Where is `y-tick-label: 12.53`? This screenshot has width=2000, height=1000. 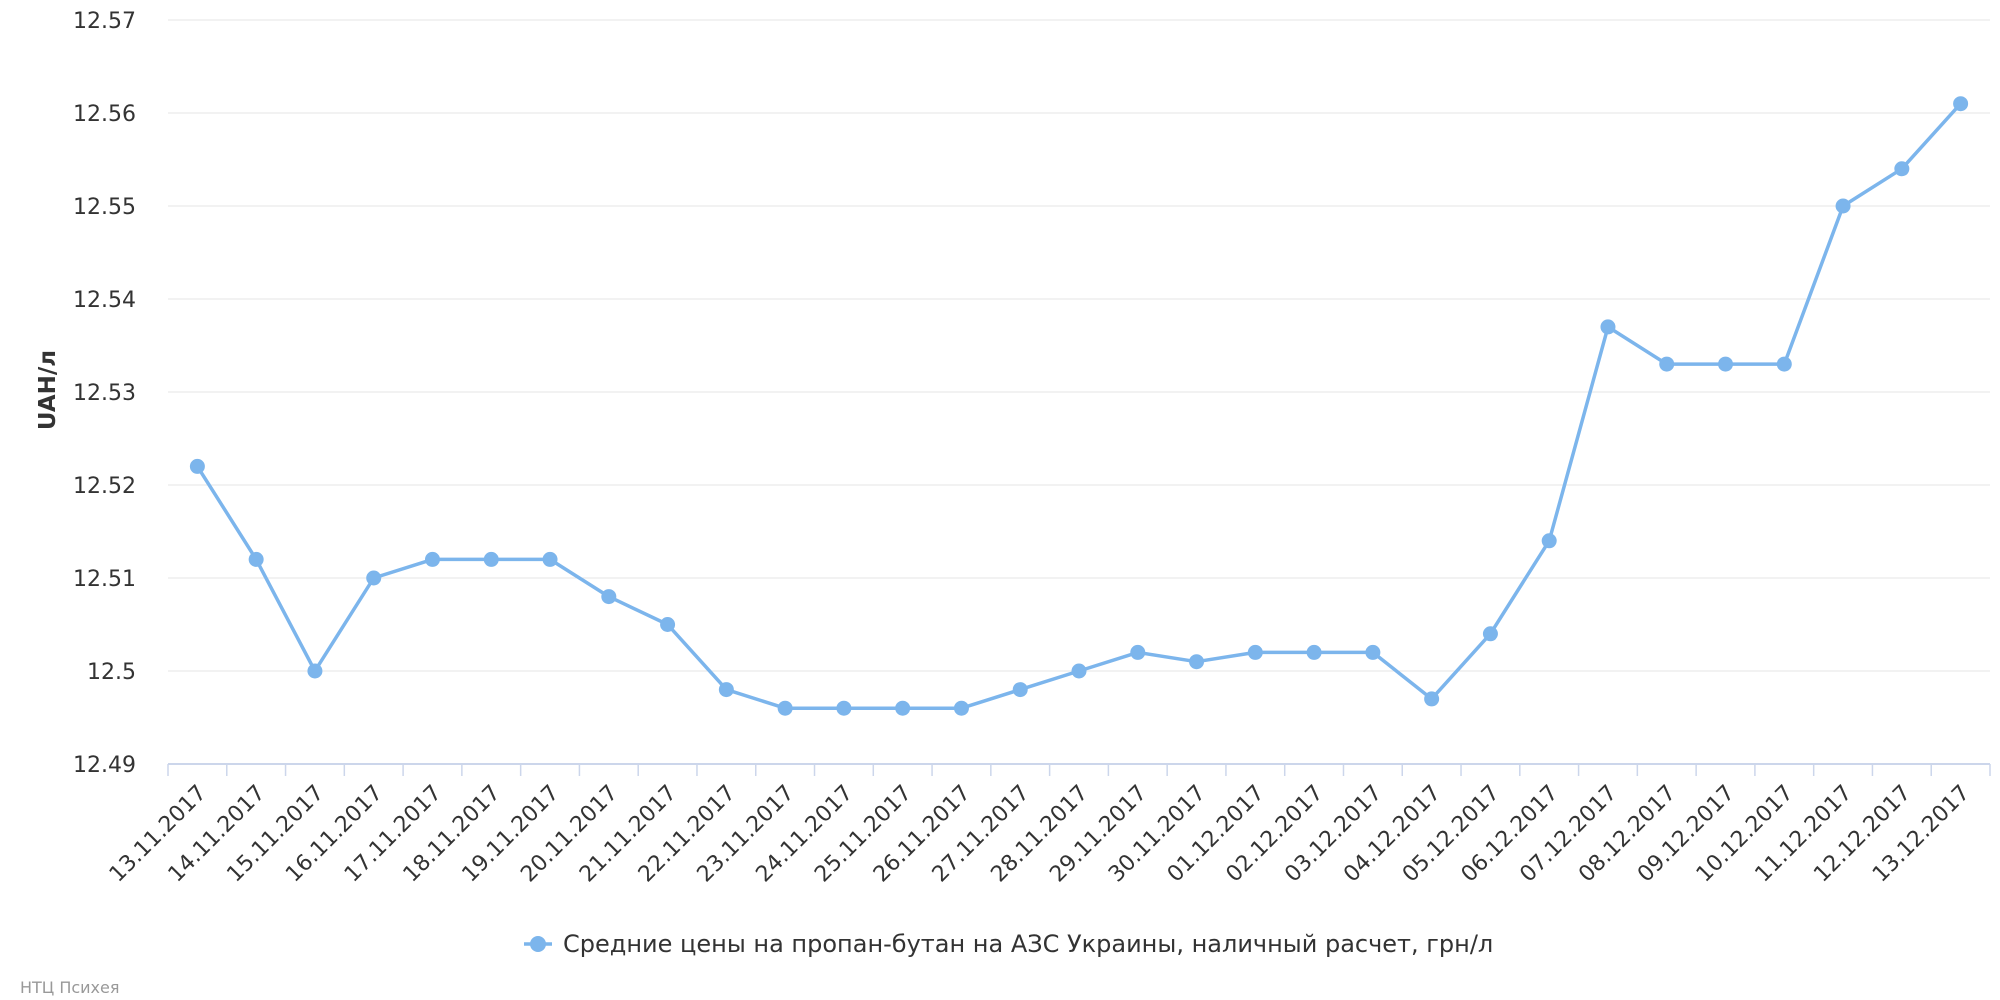 y-tick-label: 12.53 is located at coordinates (104, 393).